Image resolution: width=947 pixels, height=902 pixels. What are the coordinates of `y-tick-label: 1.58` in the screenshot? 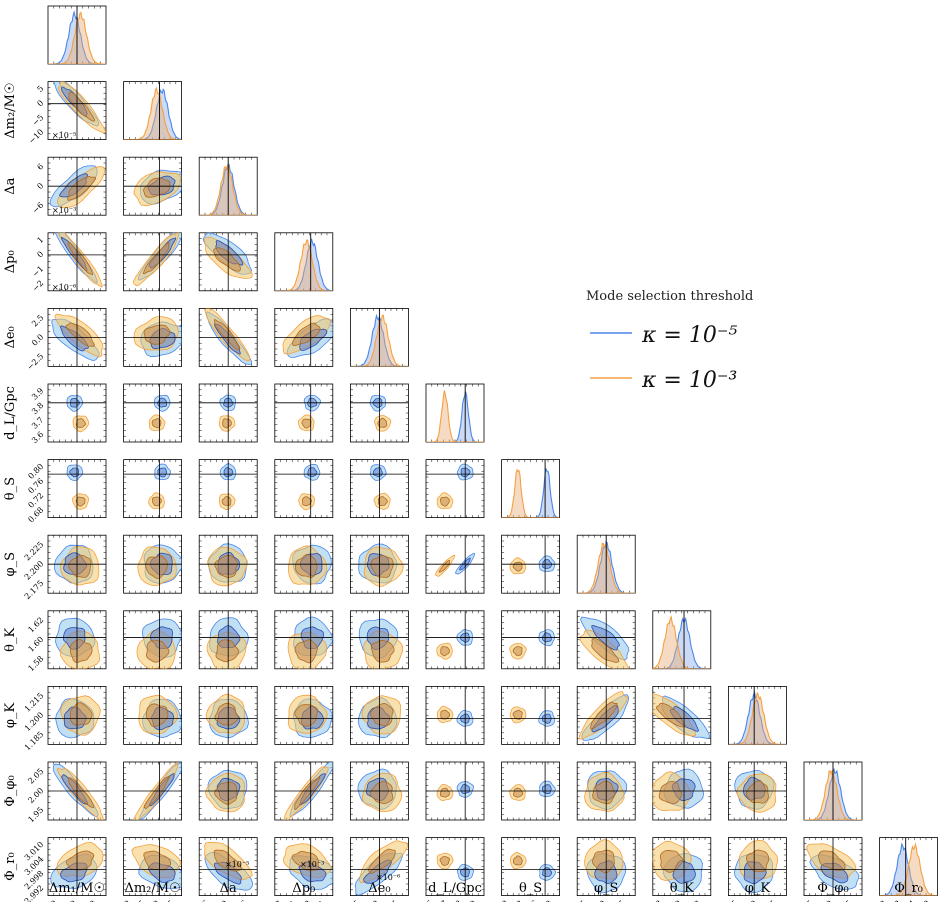 It's located at (35, 663).